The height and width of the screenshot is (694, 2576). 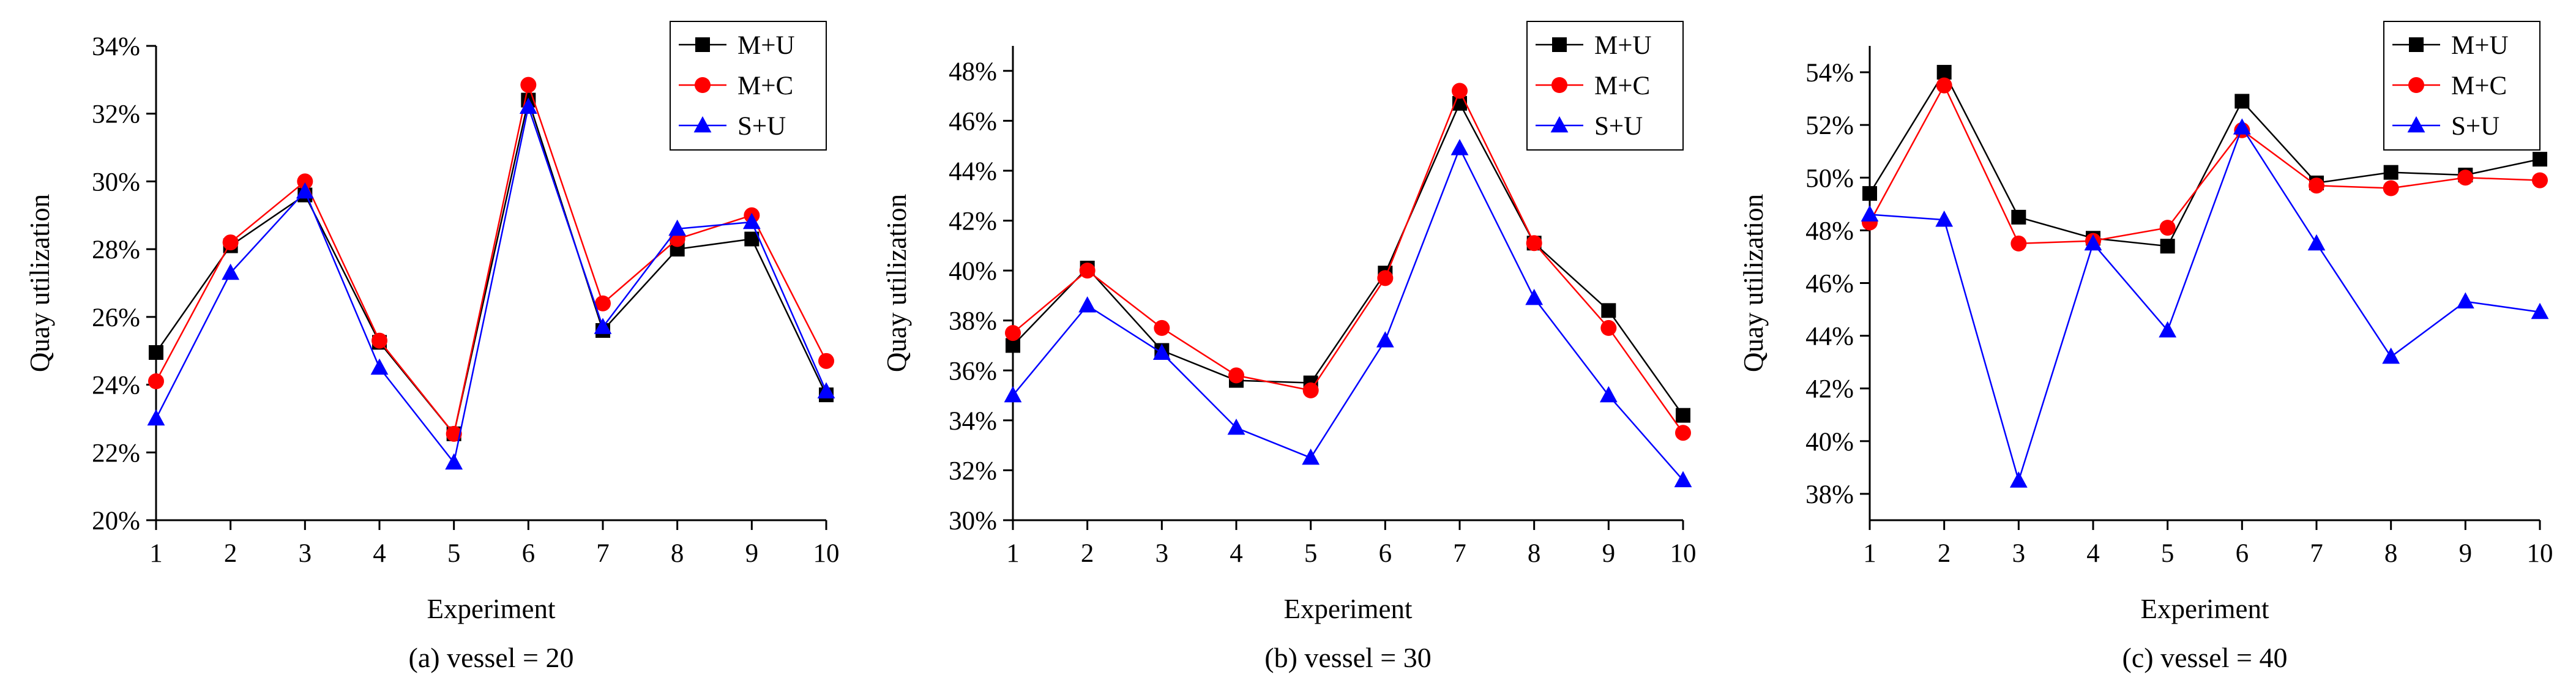 I want to click on panel-caption: (a) vessel = 20, so click(x=492, y=657).